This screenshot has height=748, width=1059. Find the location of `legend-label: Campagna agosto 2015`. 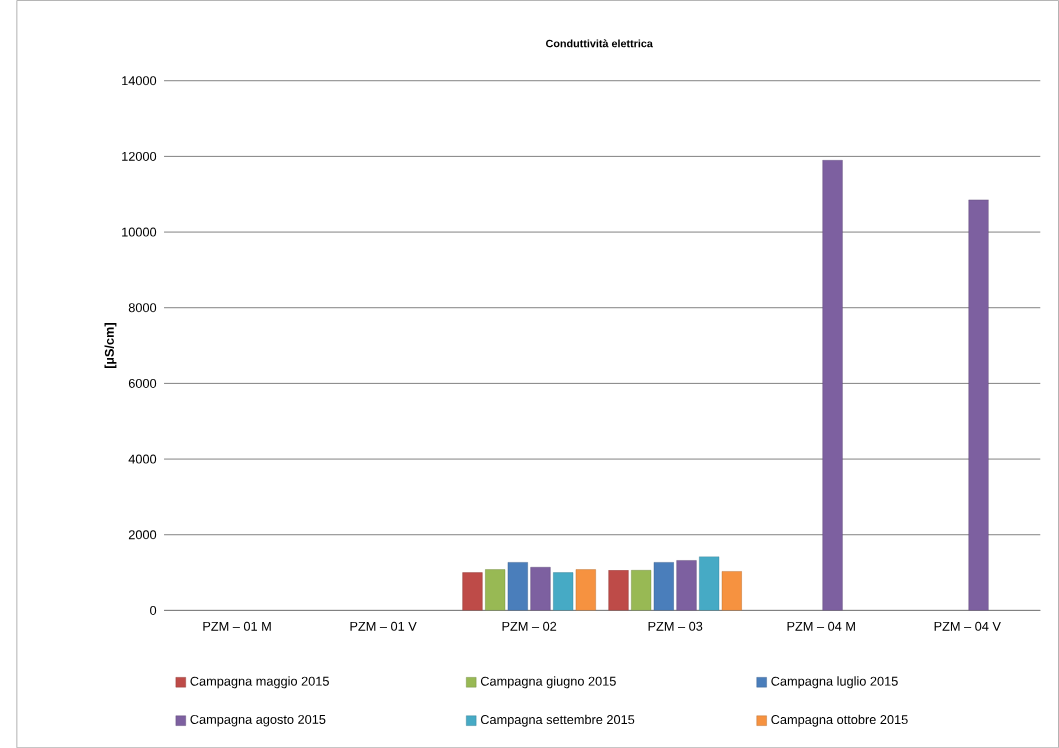

legend-label: Campagna agosto 2015 is located at coordinates (258, 720).